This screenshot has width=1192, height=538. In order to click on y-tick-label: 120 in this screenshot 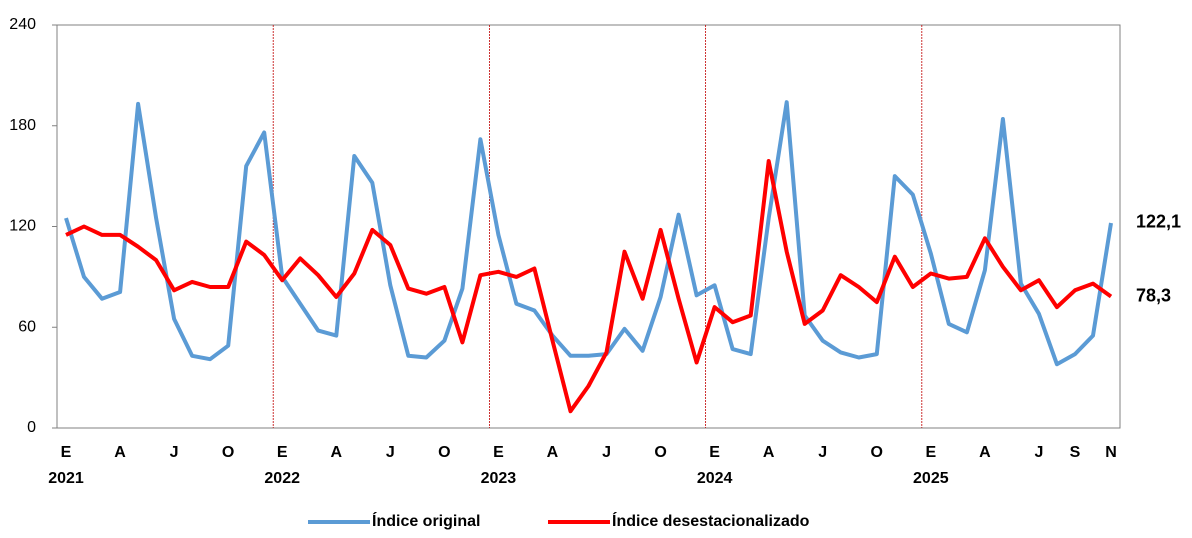, I will do `click(22, 226)`.